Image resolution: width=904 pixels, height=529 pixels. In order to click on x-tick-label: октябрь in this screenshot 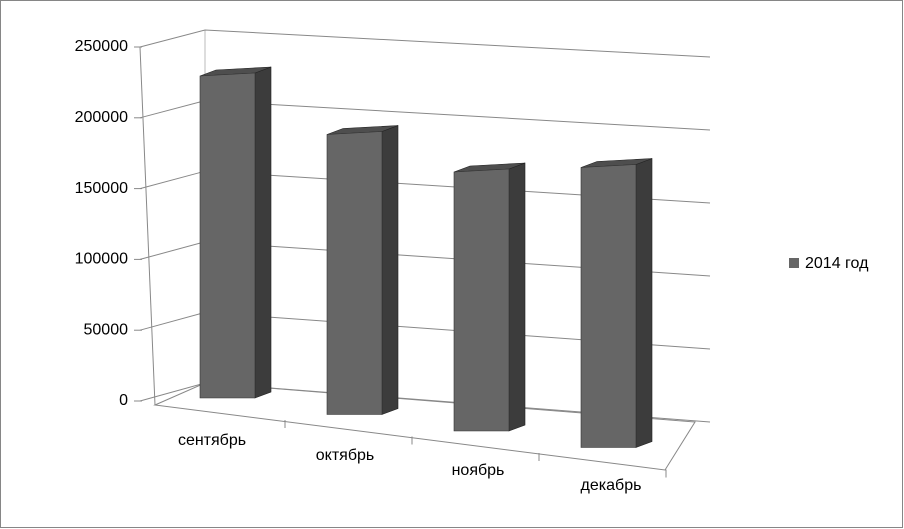, I will do `click(345, 455)`.